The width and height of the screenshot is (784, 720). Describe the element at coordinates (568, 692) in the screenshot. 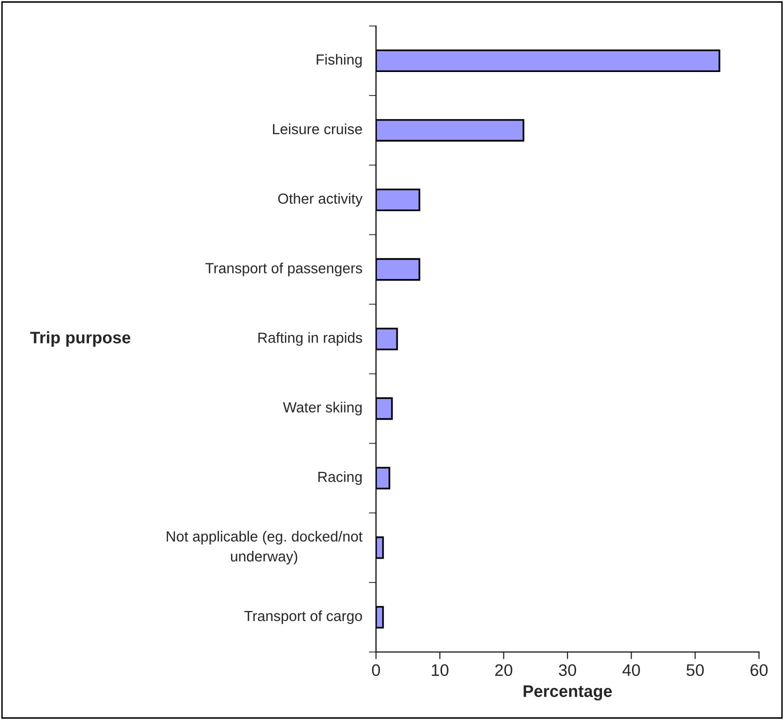

I see `x-axis-title: Percentage` at that location.